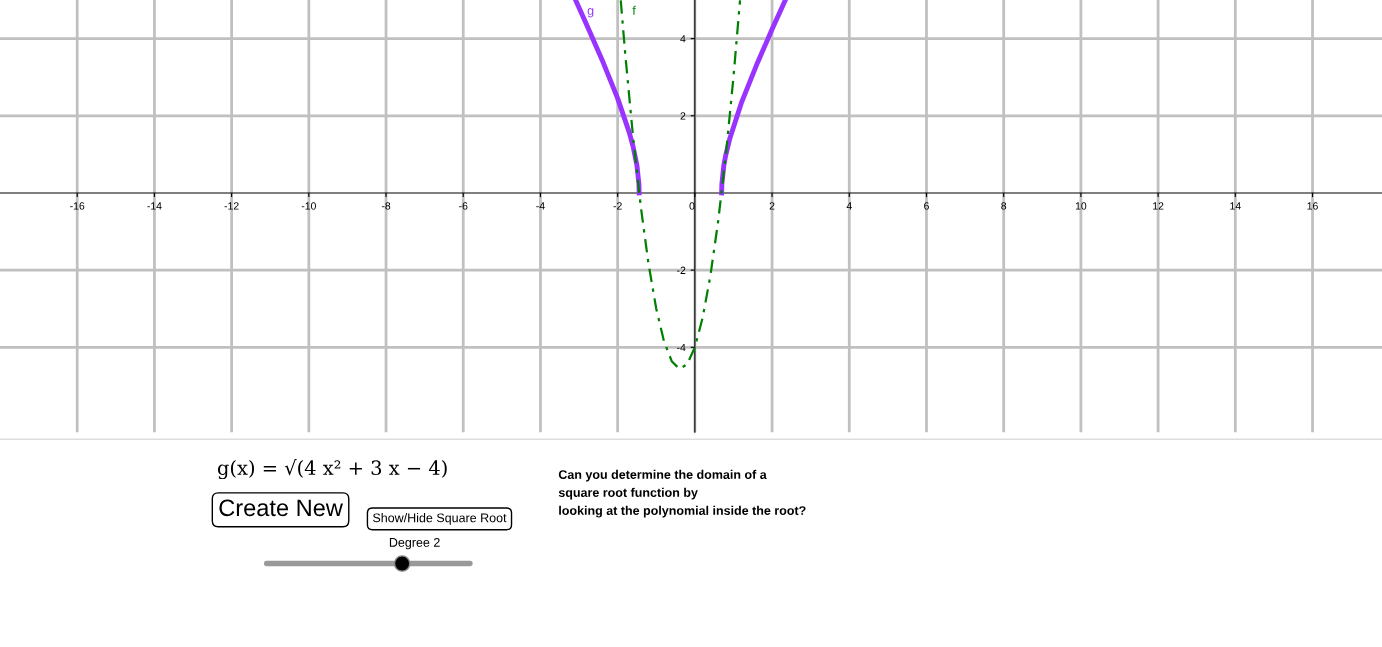 Image resolution: width=1382 pixels, height=647 pixels. What do you see at coordinates (1158, 206) in the screenshot?
I see `x-tick-label: 12` at bounding box center [1158, 206].